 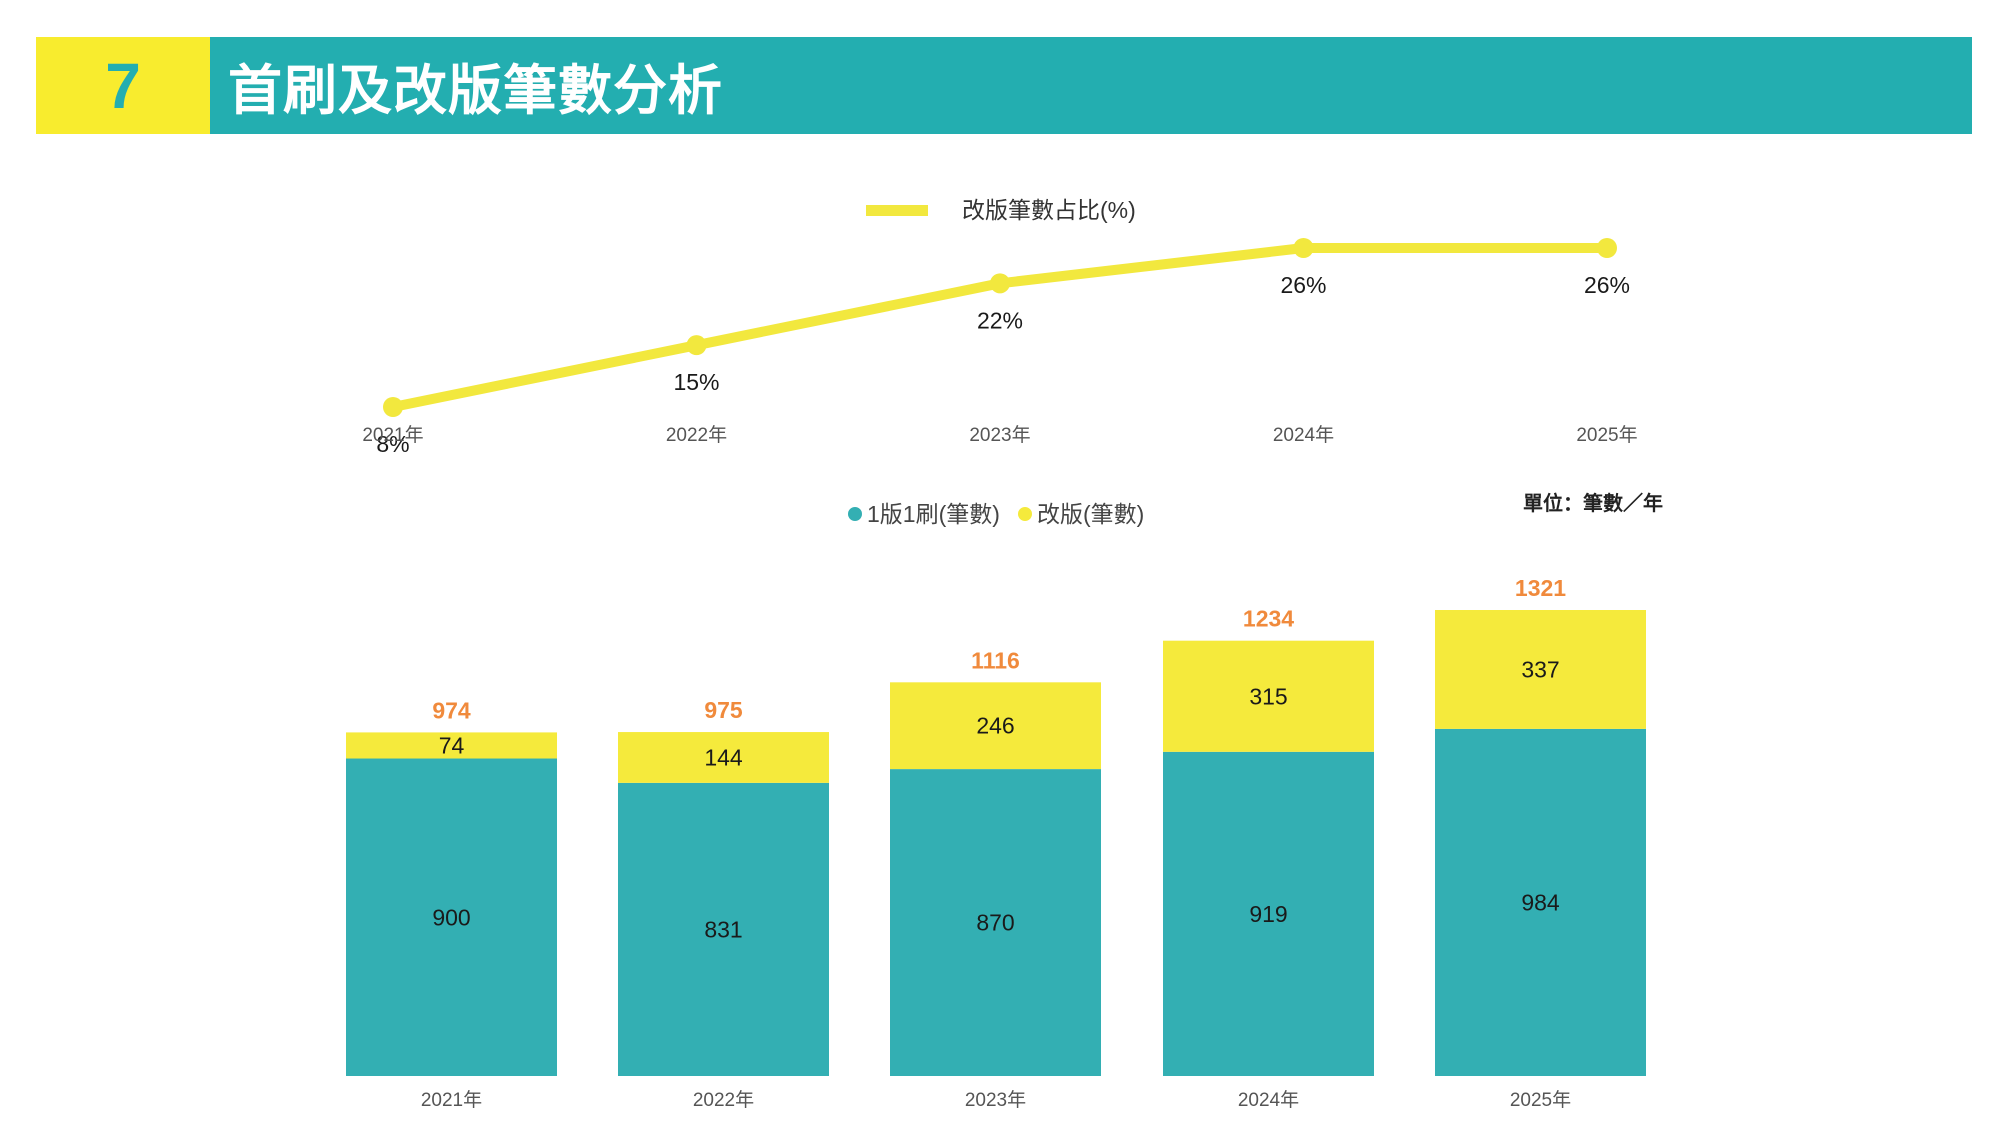 What do you see at coordinates (1000, 347) in the screenshot?
I see `line-chart: 8%2021年 15% 2022年 22% 2023年 26% 2024年 26% 2025年` at bounding box center [1000, 347].